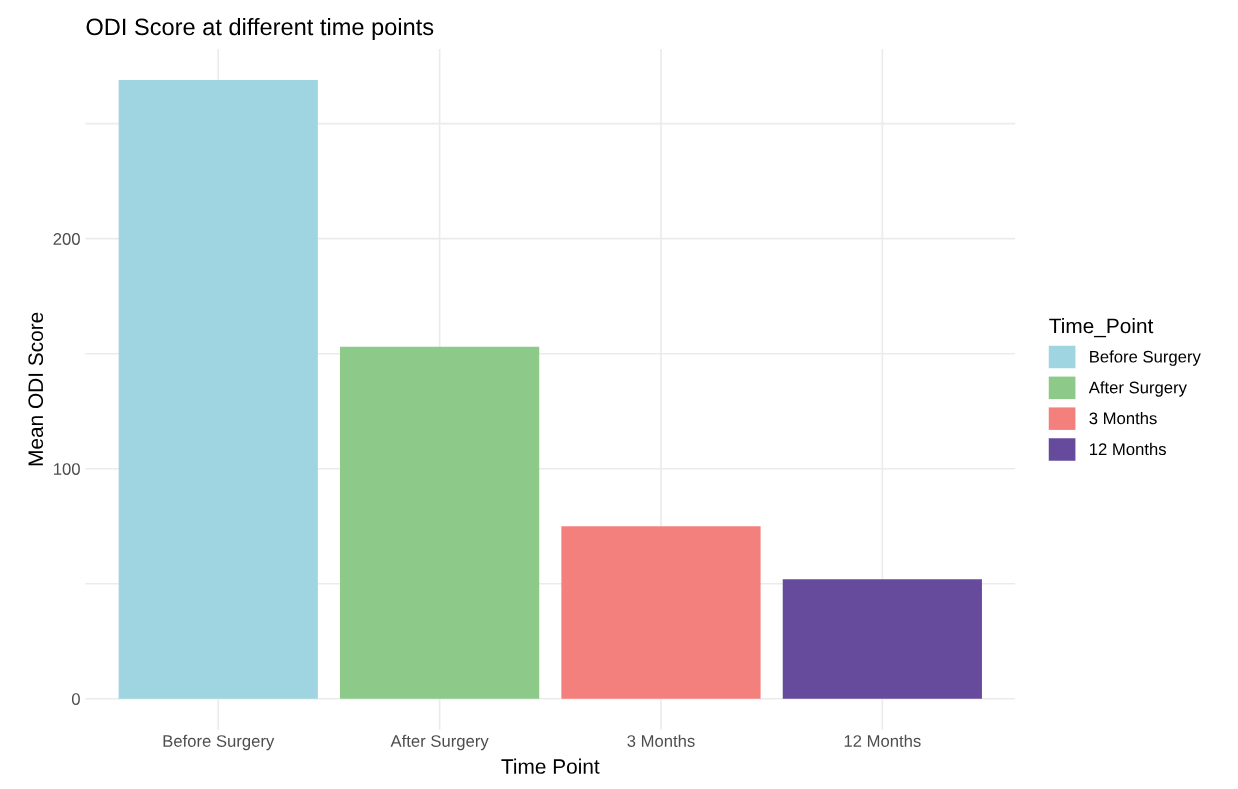 The height and width of the screenshot is (789, 1238). Describe the element at coordinates (36, 389) in the screenshot. I see `y-axis-title: Mean ODI Score` at that location.